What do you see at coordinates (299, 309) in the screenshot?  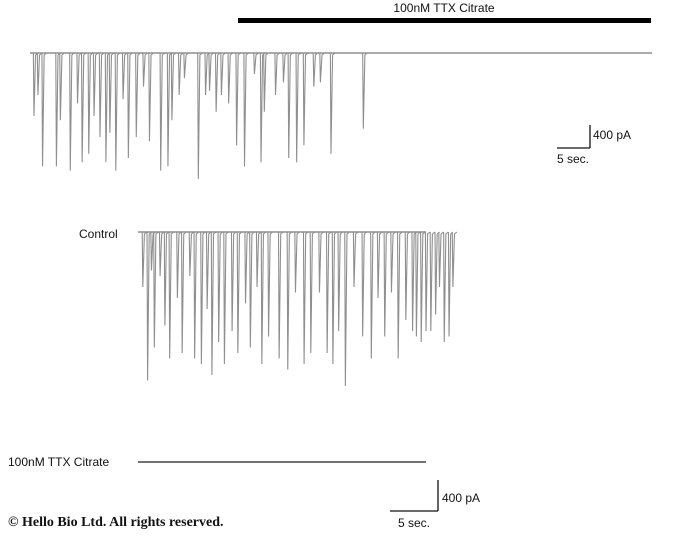 I see `control-trace-events` at bounding box center [299, 309].